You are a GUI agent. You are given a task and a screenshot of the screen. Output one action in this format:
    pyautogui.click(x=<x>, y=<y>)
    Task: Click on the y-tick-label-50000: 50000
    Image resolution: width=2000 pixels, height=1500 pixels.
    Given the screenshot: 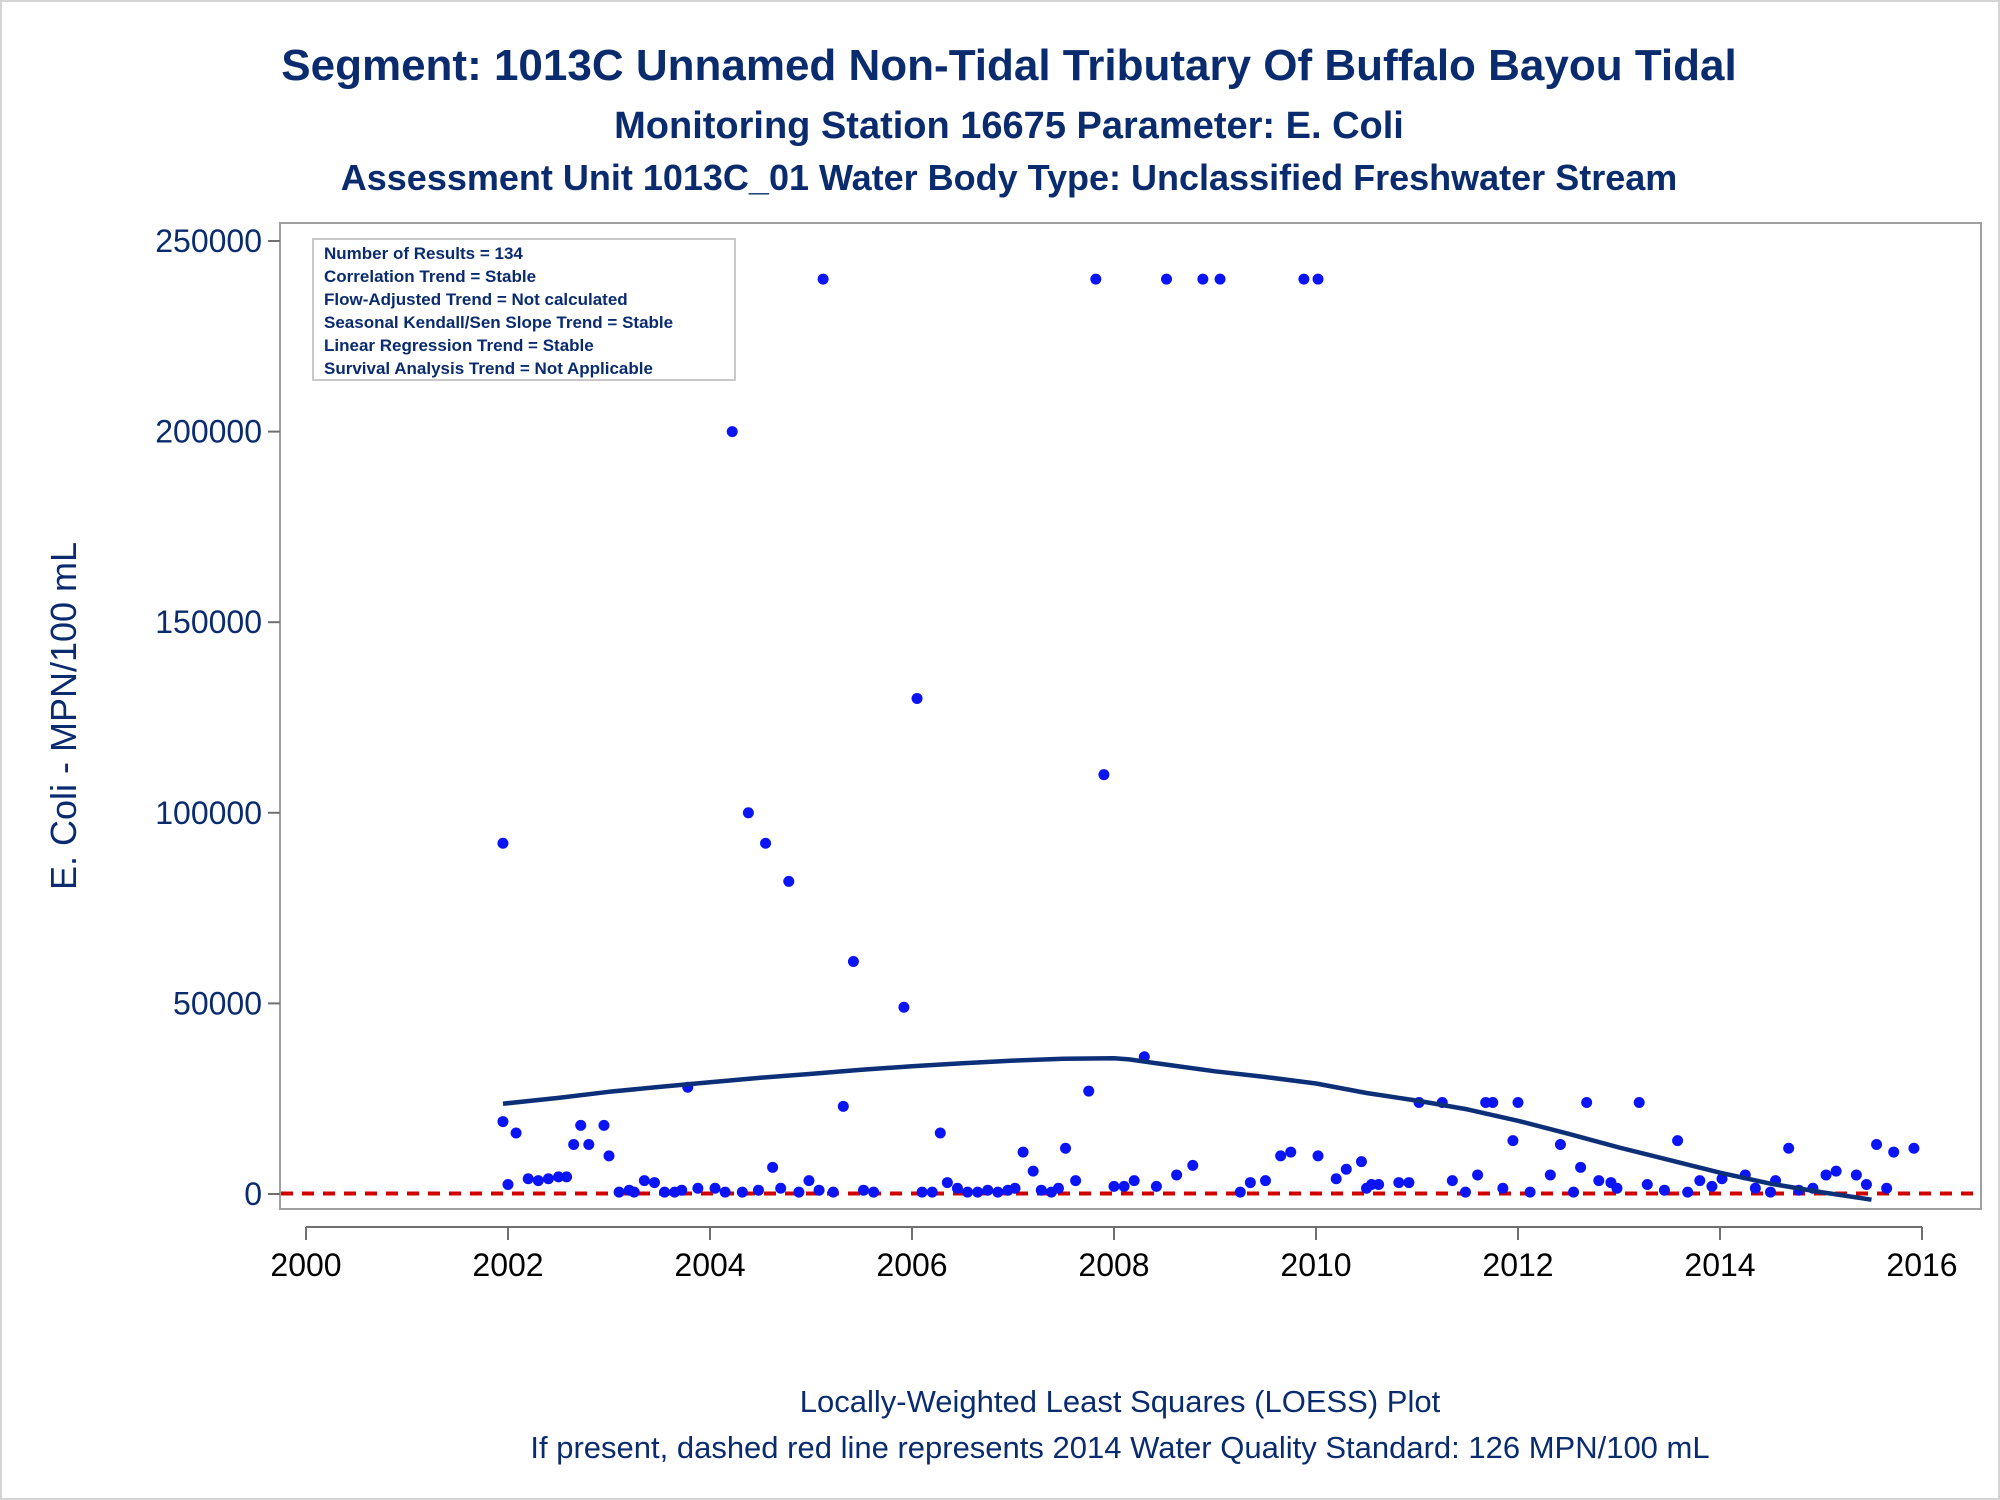 What is the action you would take?
    pyautogui.click(x=217, y=1003)
    